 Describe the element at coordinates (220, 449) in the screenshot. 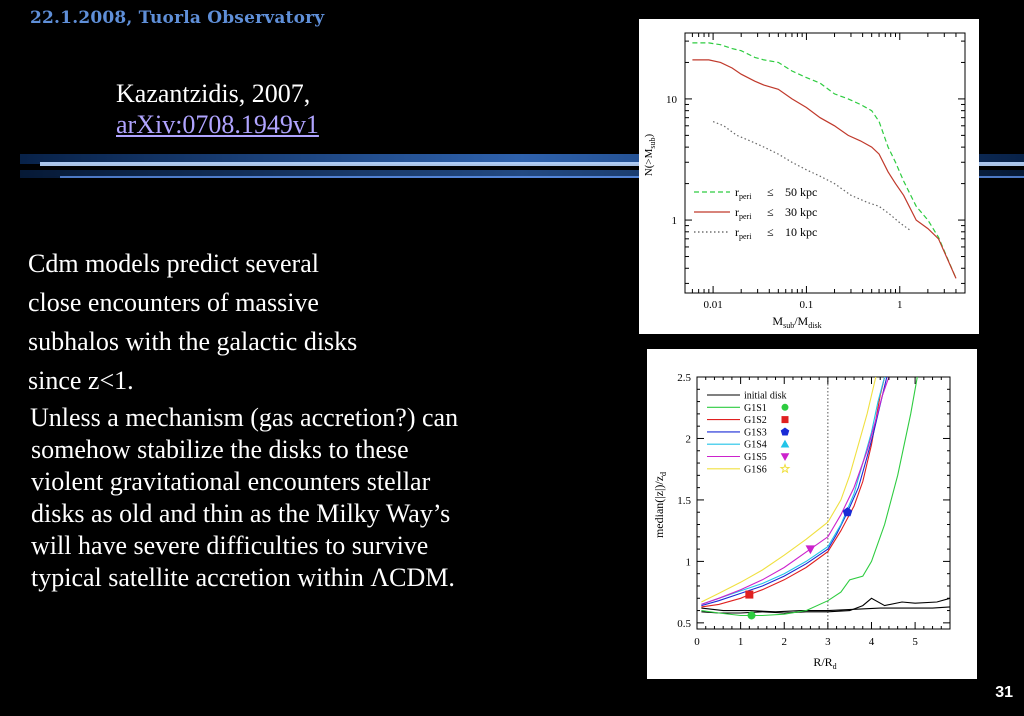

I see `para-line: somehow stabilize the disks to these` at that location.